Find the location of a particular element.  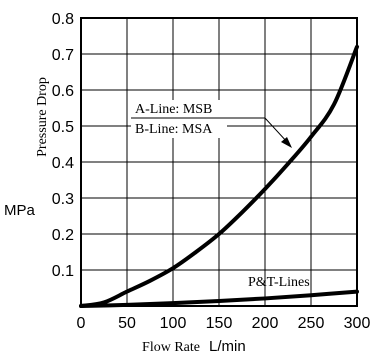

y-tick-label: 0.5 is located at coordinates (63, 127).